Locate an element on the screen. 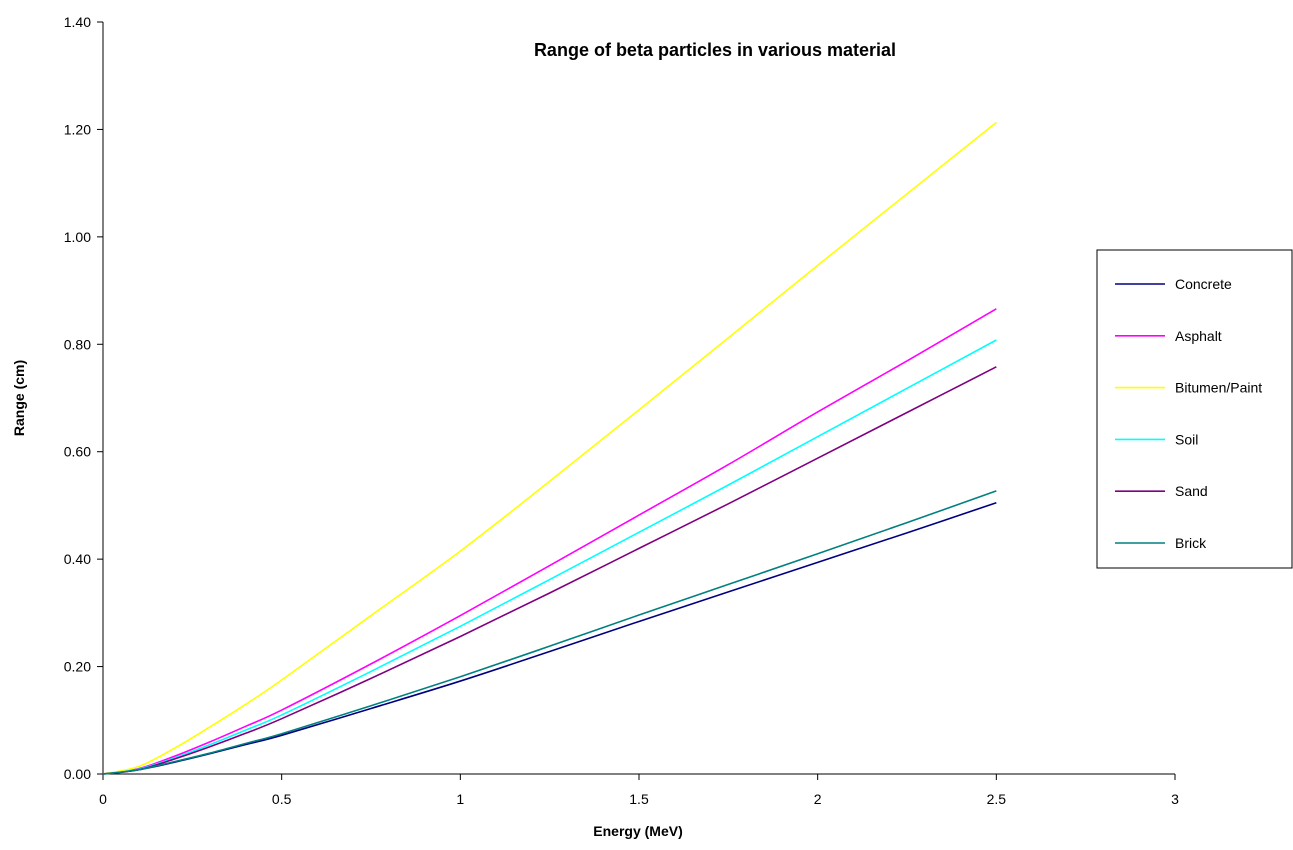  y-axis-label: Range (cm) is located at coordinates (19, 398).